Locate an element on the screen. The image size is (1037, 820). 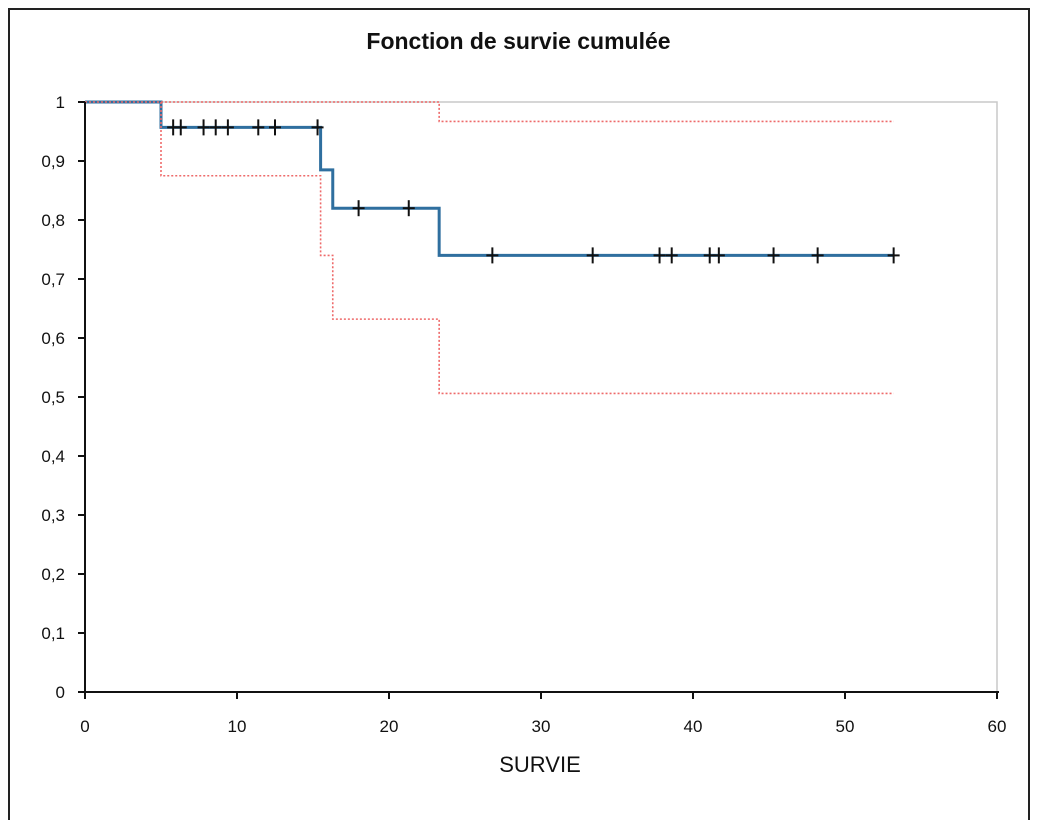
survival-curve is located at coordinates (489, 178).